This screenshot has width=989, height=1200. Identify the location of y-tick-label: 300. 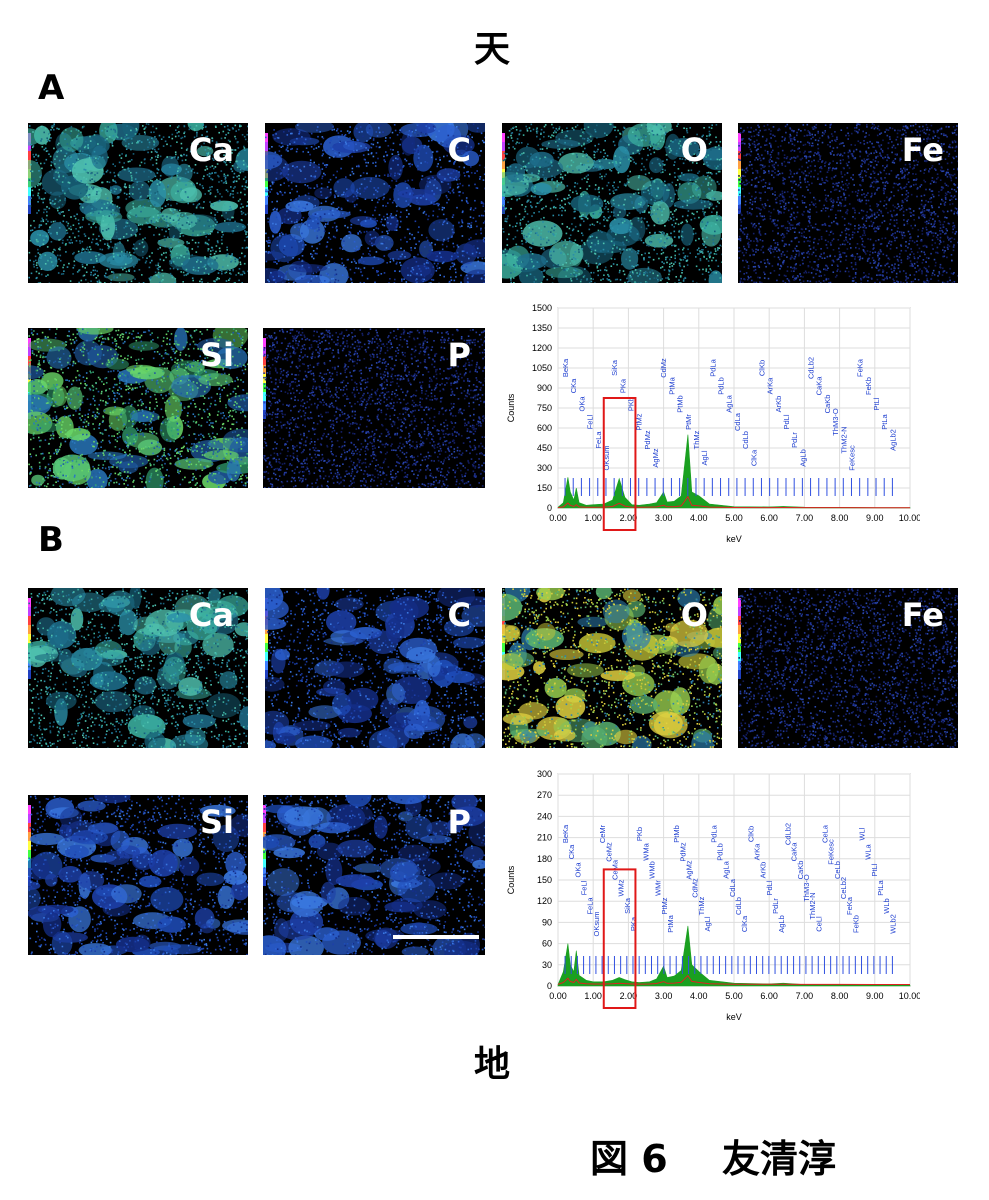
(544, 468).